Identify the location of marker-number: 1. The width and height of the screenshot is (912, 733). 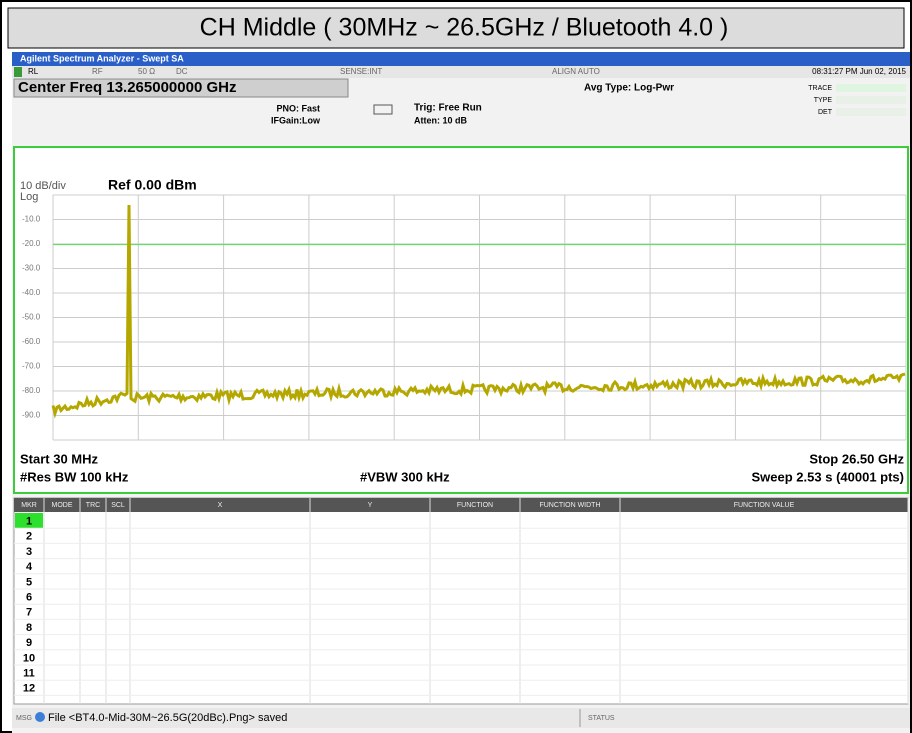
(29, 522).